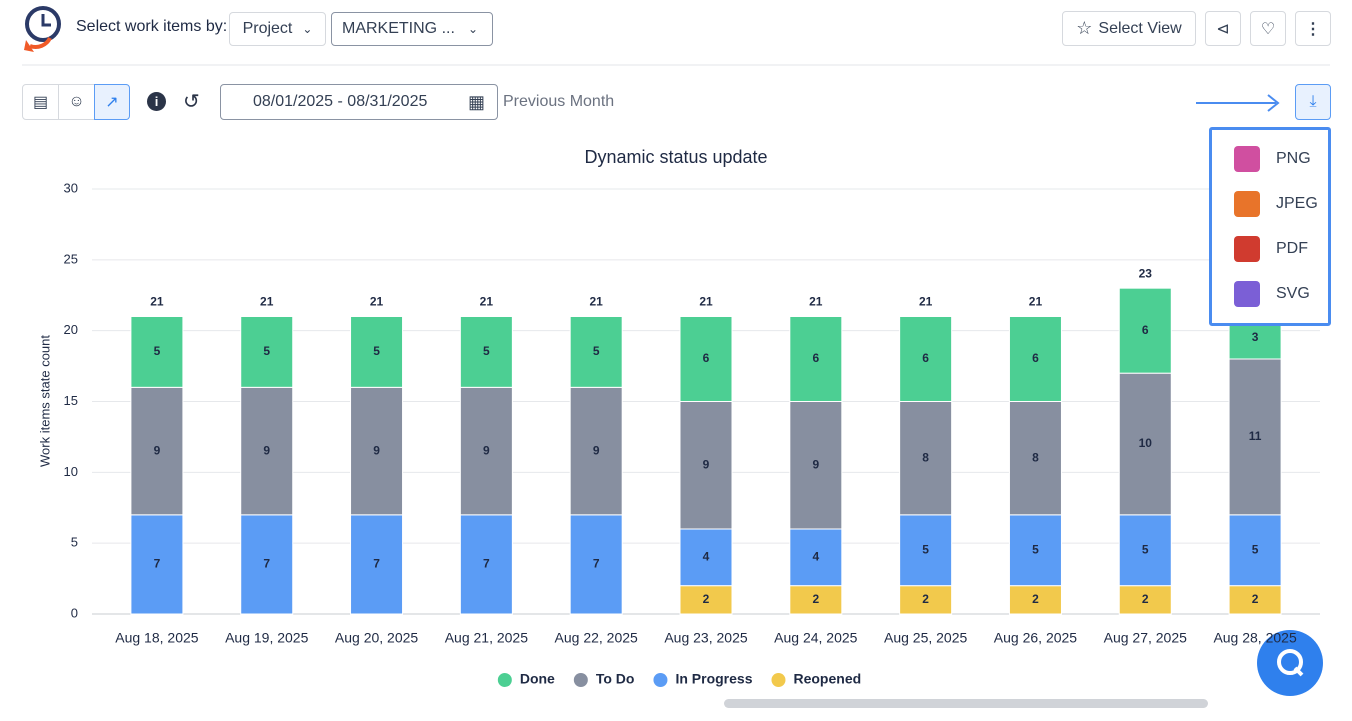  Describe the element at coordinates (1255, 638) in the screenshot. I see `x-tick-label: Aug 28, 2025` at that location.